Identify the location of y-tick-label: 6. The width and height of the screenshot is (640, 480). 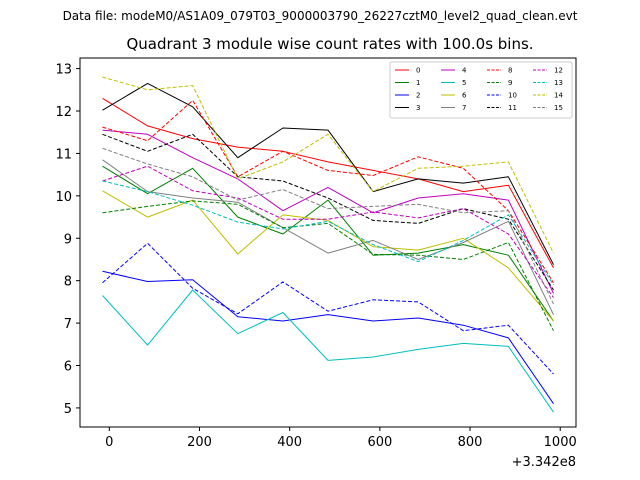
(68, 367).